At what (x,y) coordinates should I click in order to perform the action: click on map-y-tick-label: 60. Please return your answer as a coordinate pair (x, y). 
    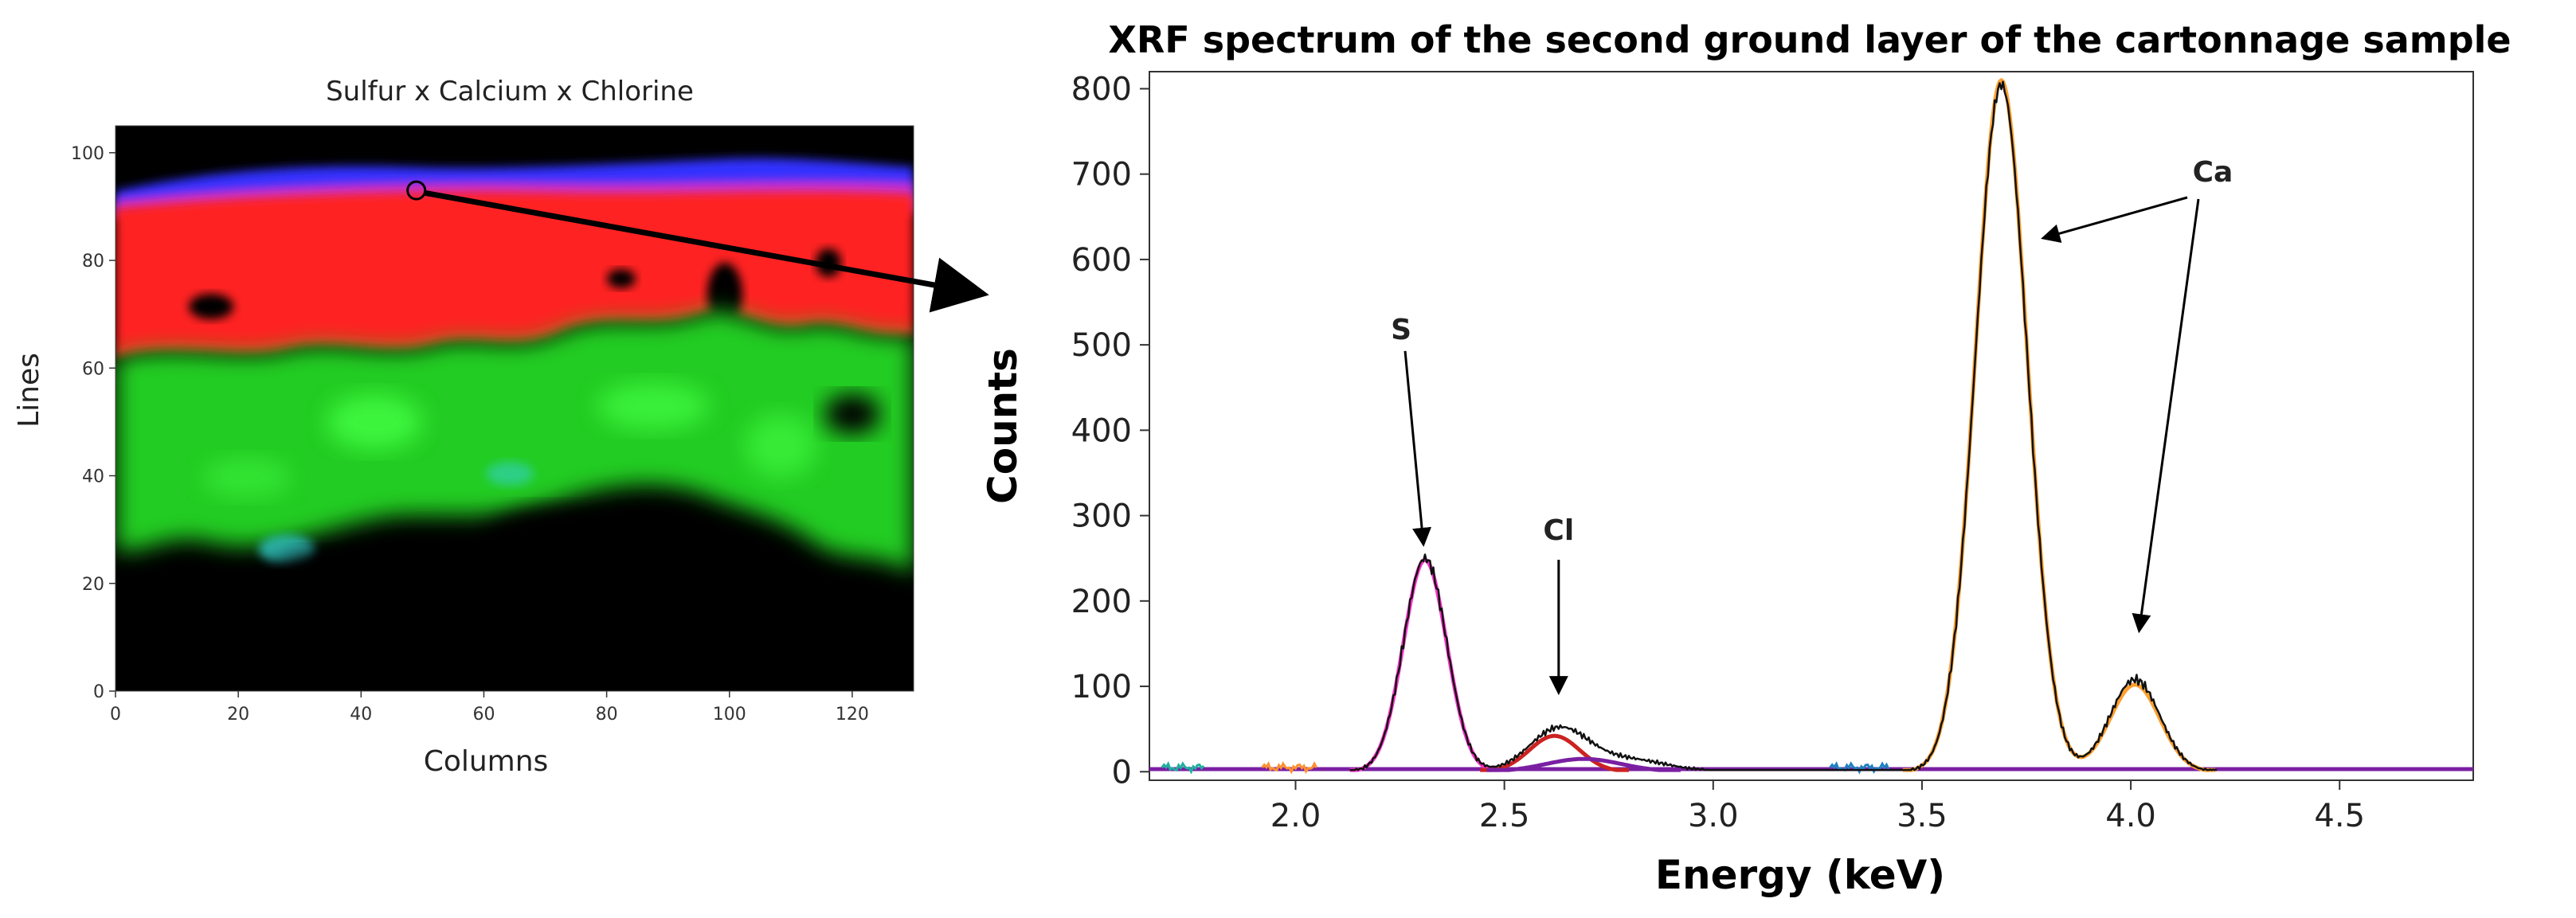
    Looking at the image, I should click on (93, 369).